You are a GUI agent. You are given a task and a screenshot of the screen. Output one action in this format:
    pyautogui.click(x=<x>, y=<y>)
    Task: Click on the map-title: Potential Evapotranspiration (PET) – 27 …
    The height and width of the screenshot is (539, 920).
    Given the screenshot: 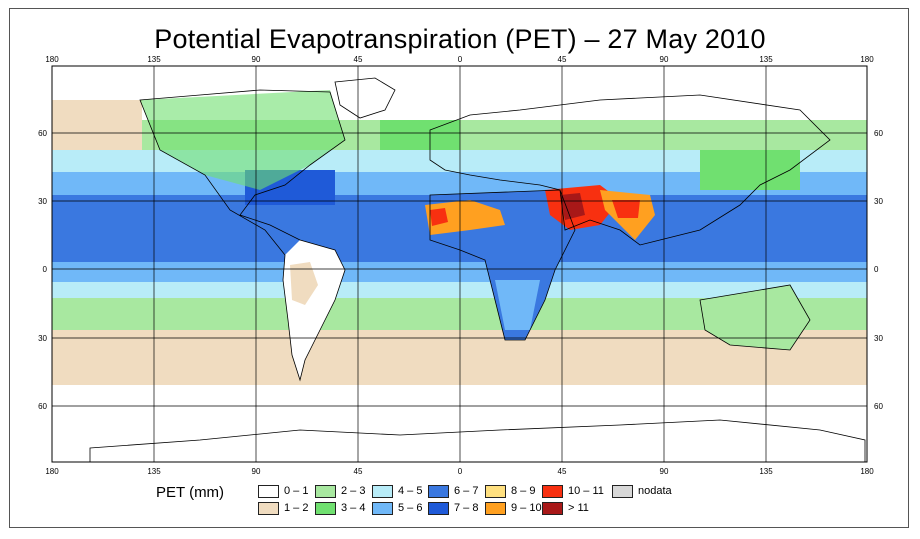 What is the action you would take?
    pyautogui.click(x=460, y=39)
    